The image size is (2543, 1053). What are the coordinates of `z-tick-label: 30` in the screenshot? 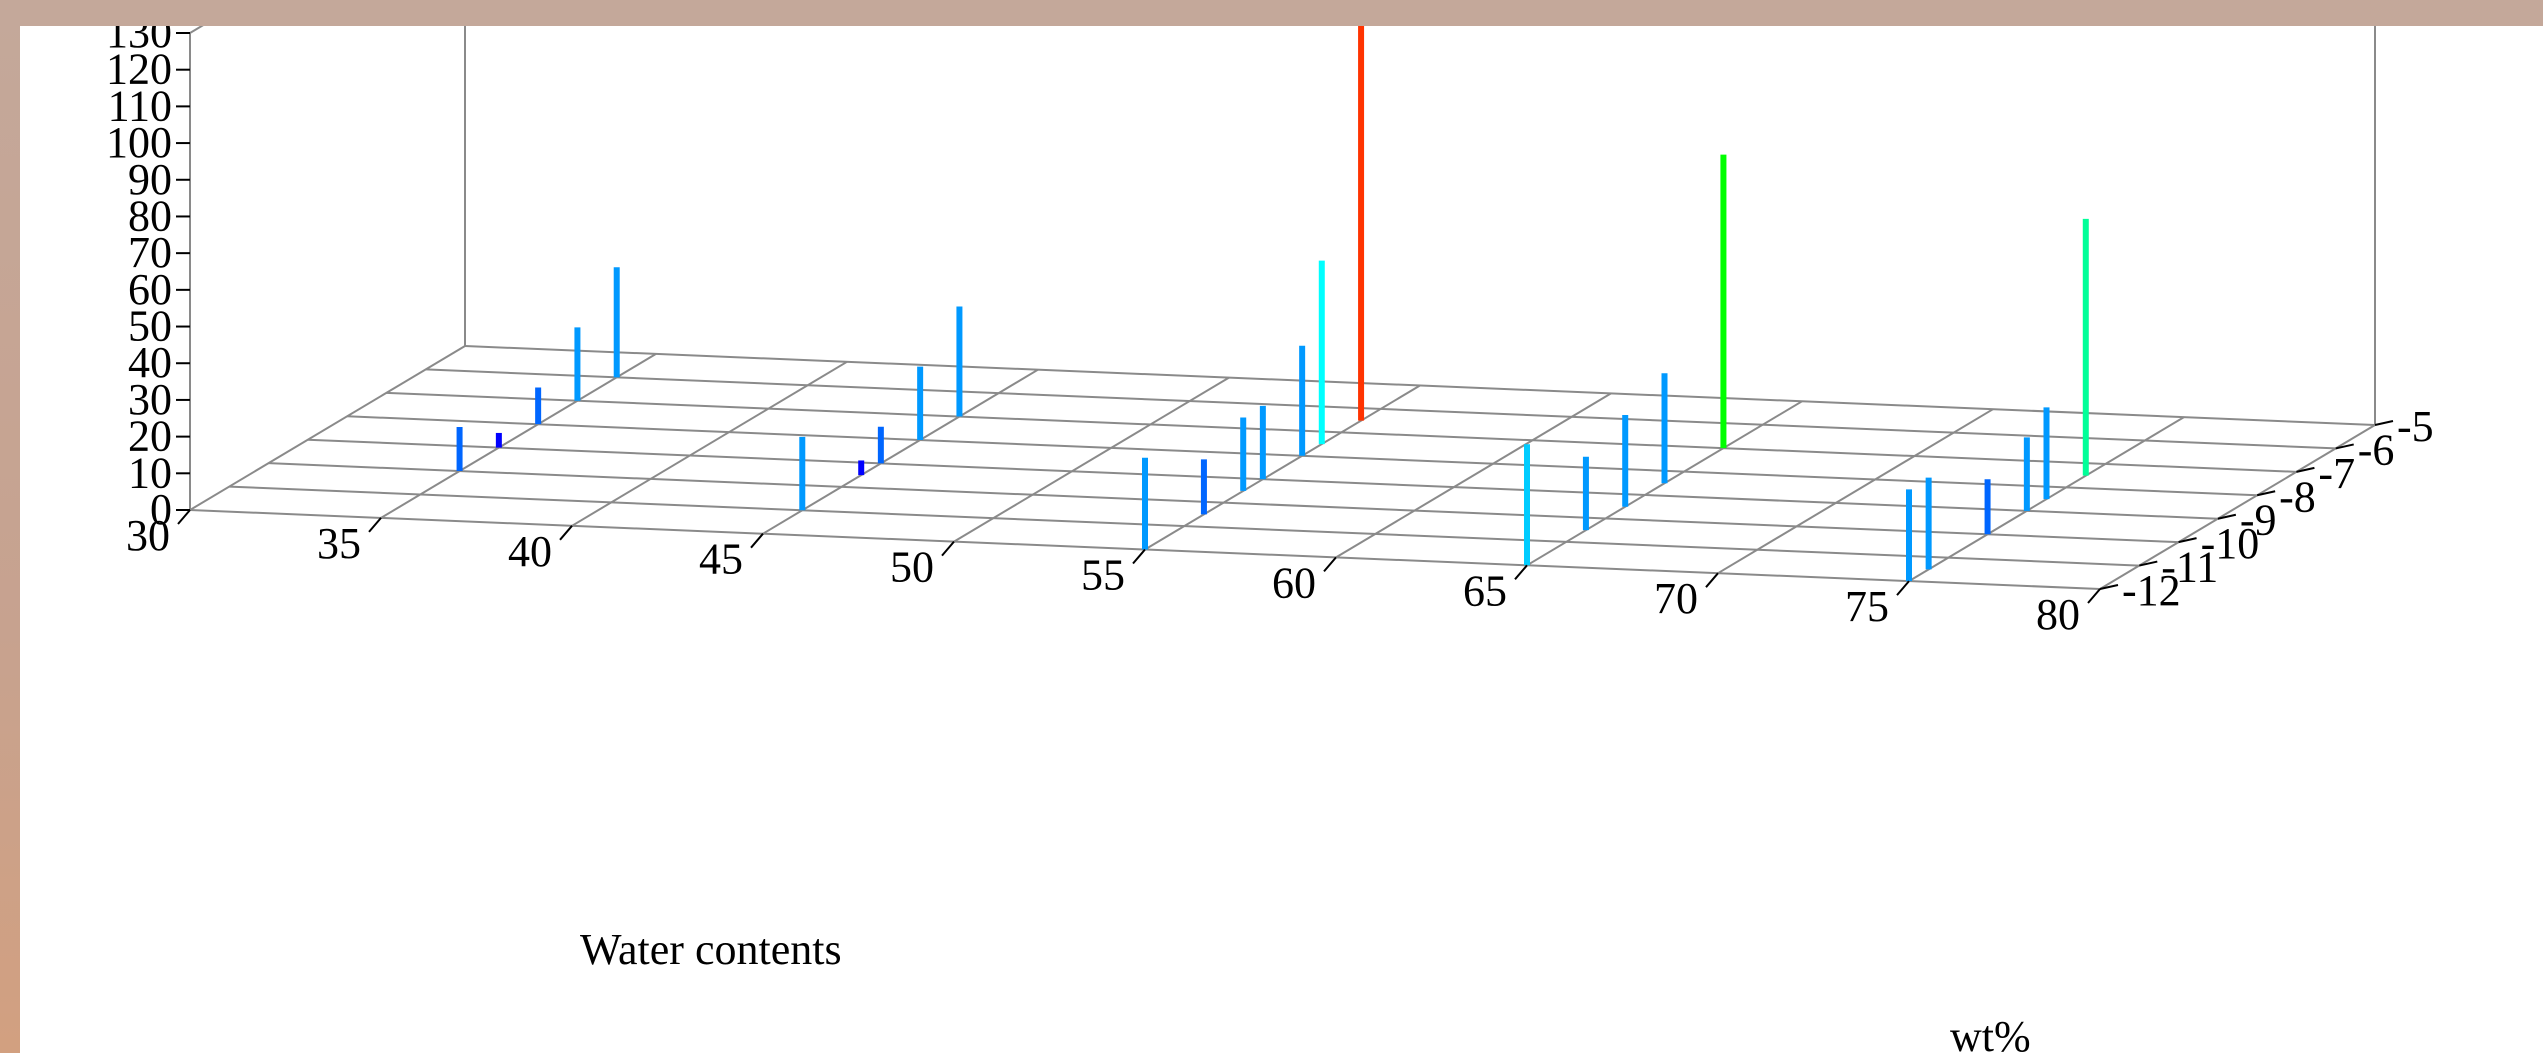 It's located at (150, 399).